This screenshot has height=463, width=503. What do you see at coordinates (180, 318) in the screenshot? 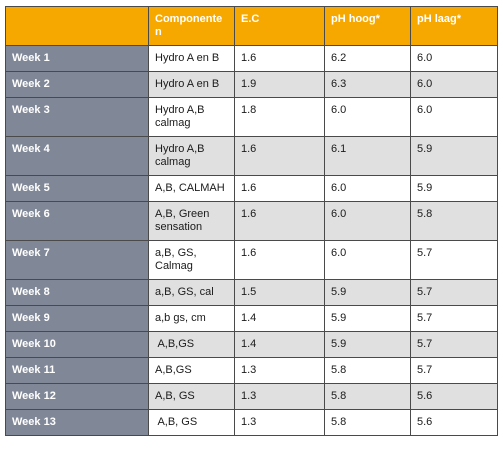
I see `components-line: a,b gs, cm` at bounding box center [180, 318].